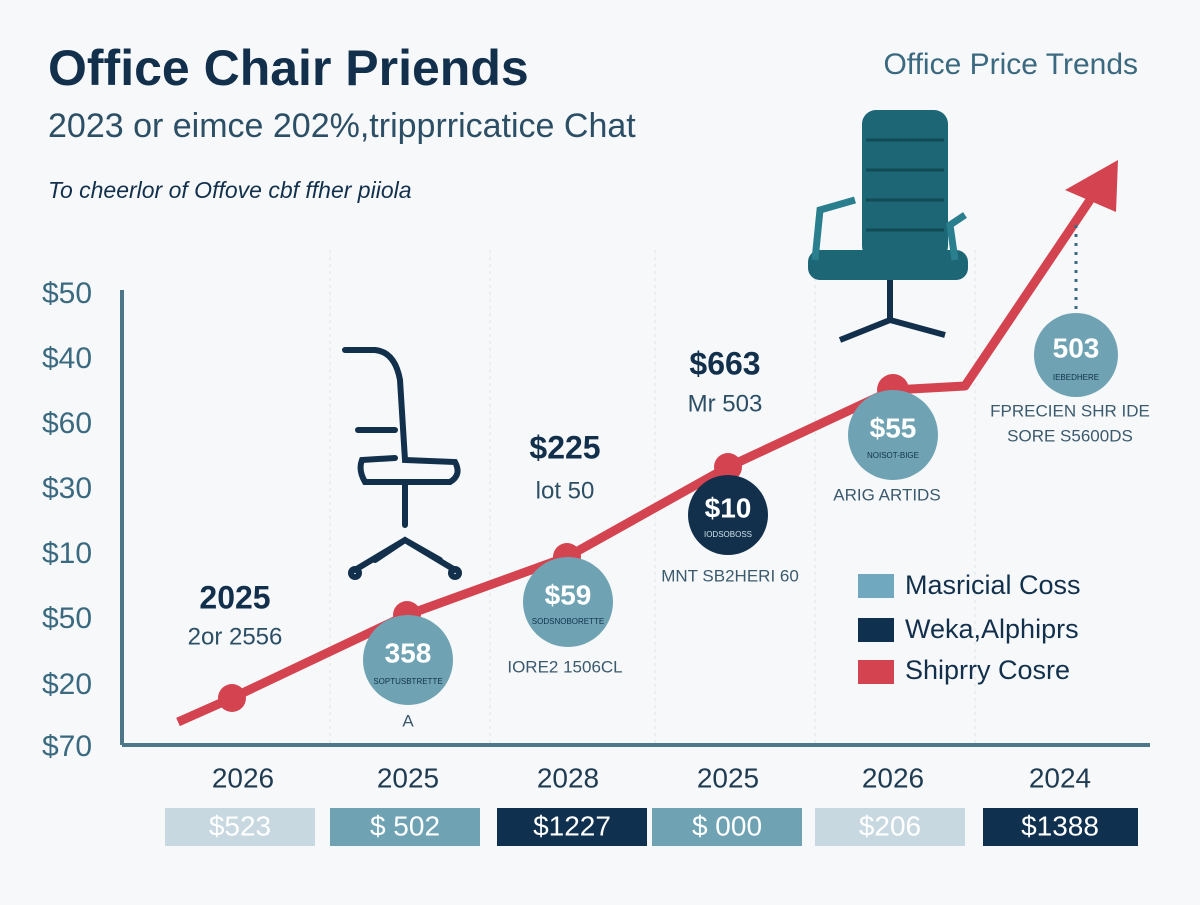 The height and width of the screenshot is (905, 1200). What do you see at coordinates (67, 553) in the screenshot?
I see `y-label: $10` at bounding box center [67, 553].